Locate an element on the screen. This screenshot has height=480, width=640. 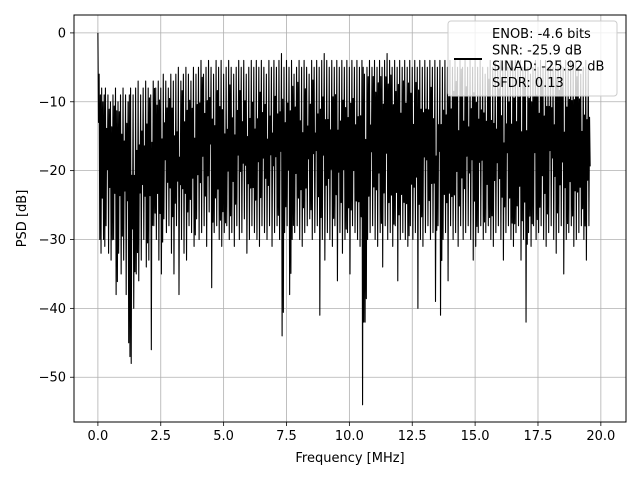
legend-entry-sinad: SINAD: -25.92 dB is located at coordinates (548, 67).